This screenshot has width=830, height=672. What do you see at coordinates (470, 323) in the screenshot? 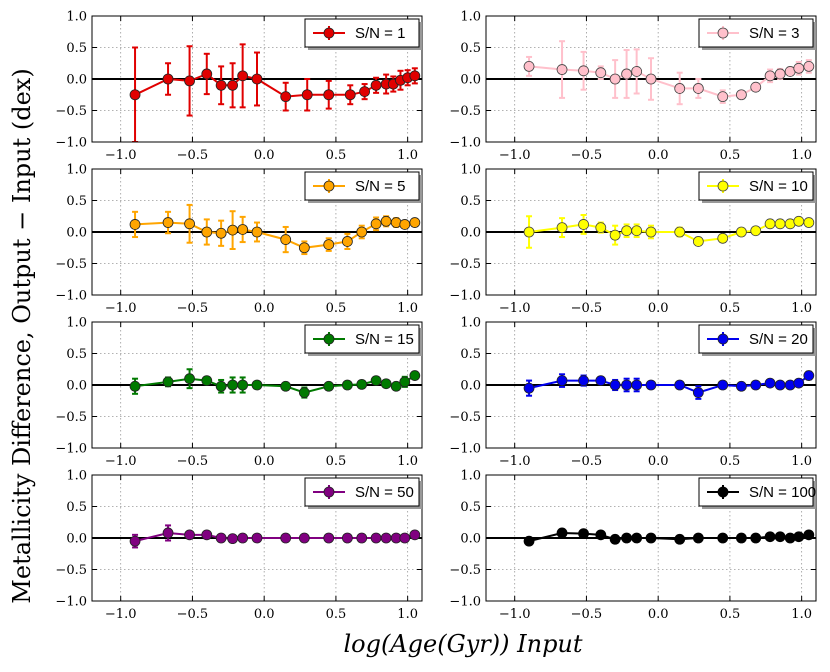
I see `y-tick-label: 1.0` at bounding box center [470, 323].